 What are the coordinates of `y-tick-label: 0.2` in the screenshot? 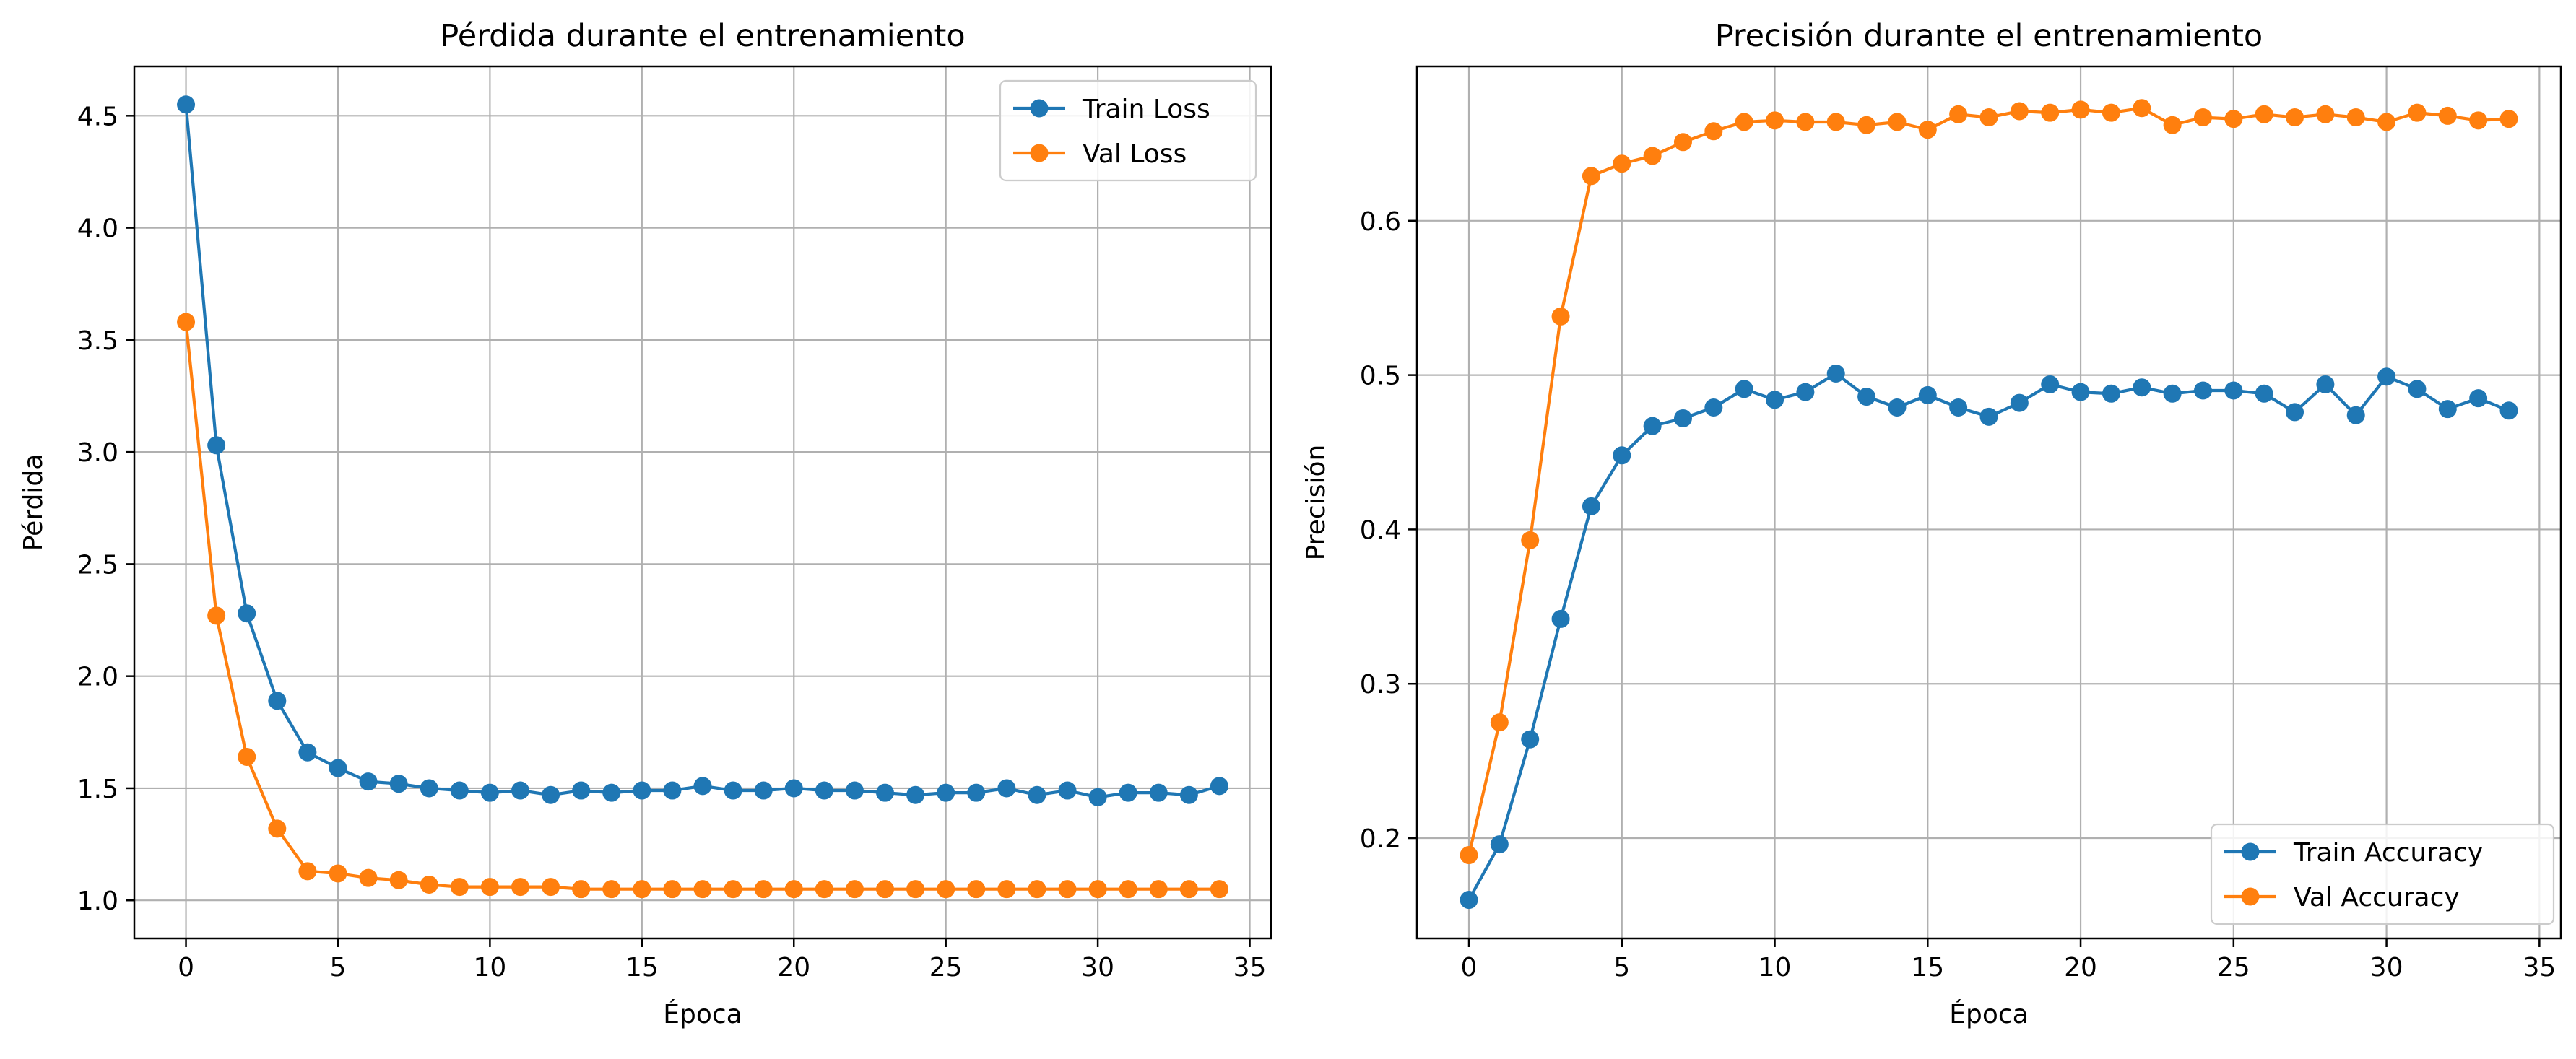 It's located at (1380, 839).